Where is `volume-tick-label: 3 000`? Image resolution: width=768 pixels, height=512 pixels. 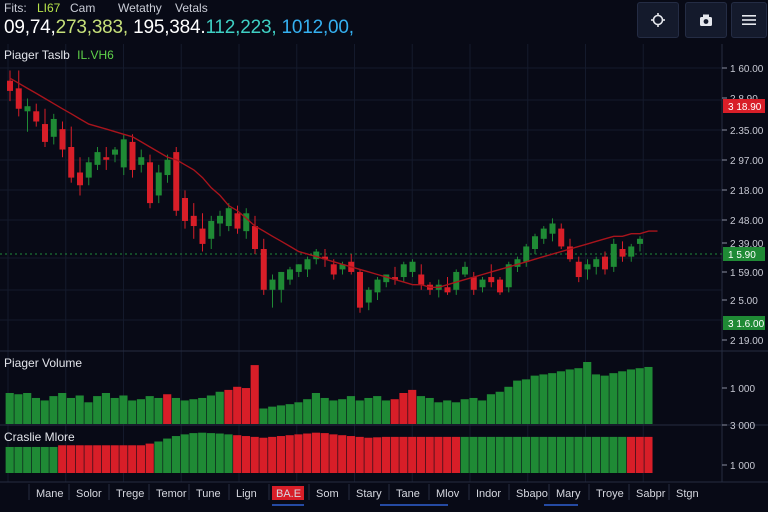 volume-tick-label: 3 000 is located at coordinates (742, 426).